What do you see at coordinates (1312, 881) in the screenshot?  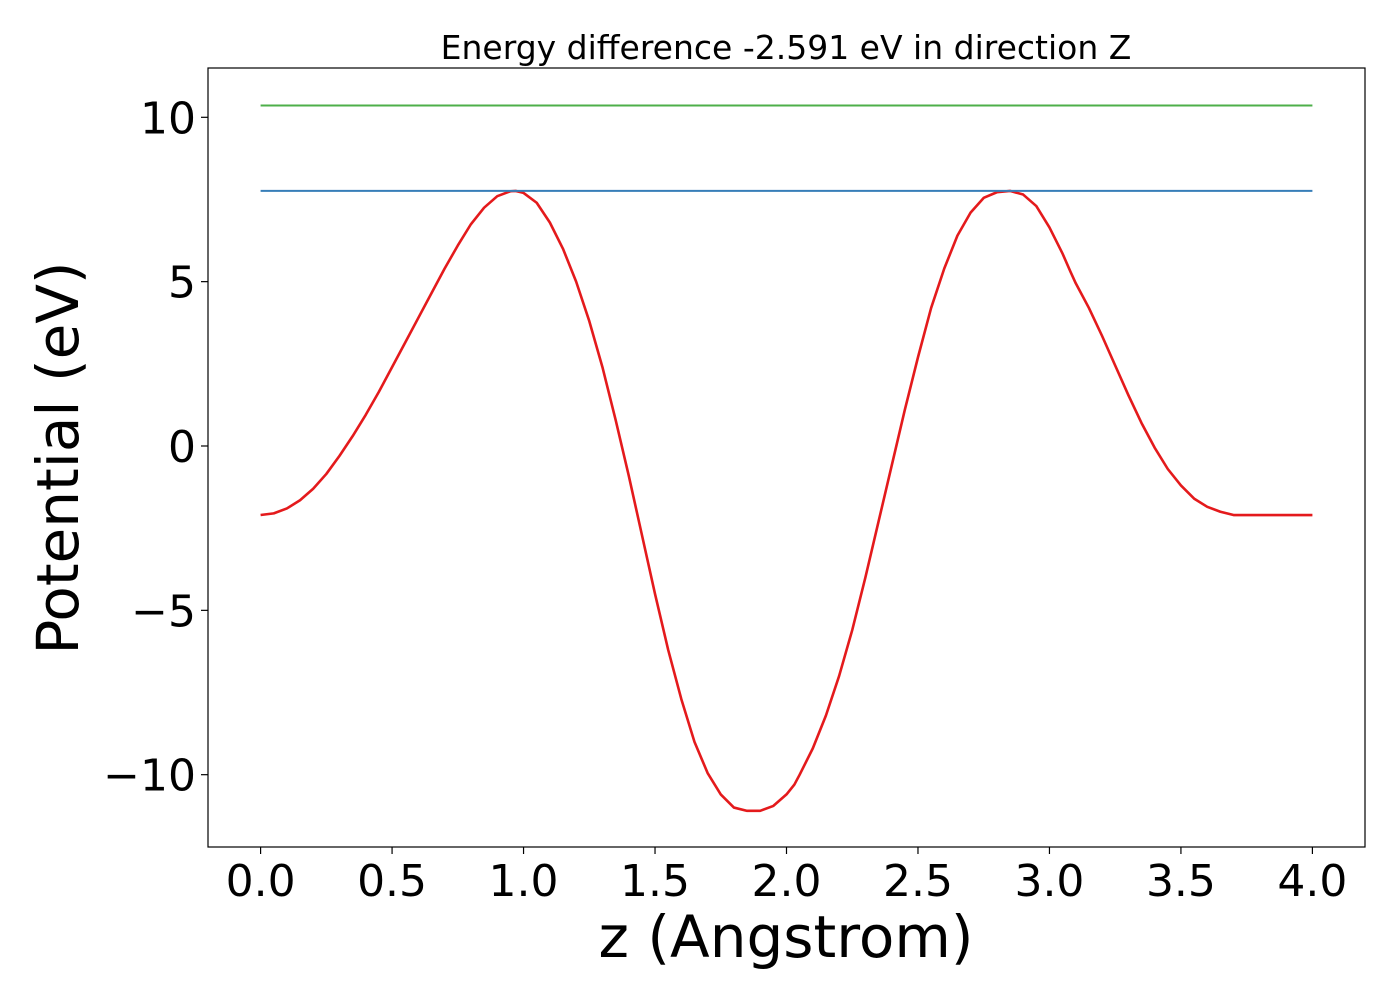 I see `x-tick-label: 4.0` at bounding box center [1312, 881].